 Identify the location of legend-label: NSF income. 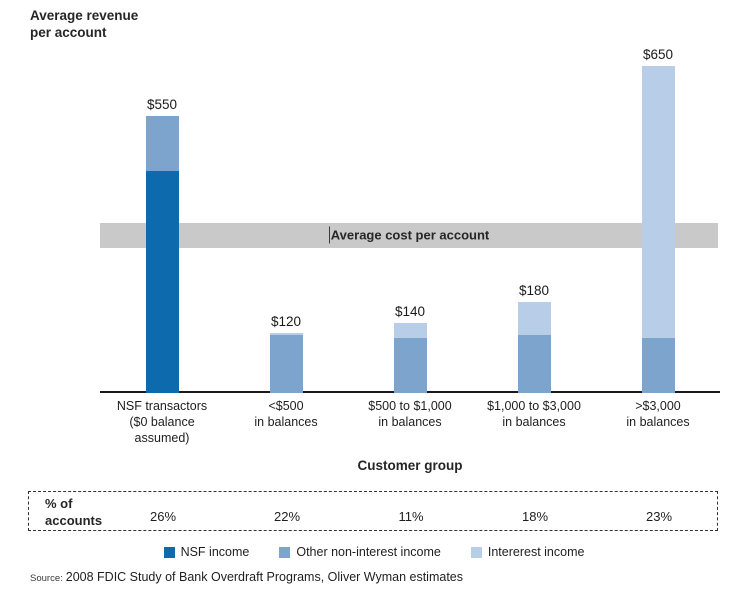
(215, 552).